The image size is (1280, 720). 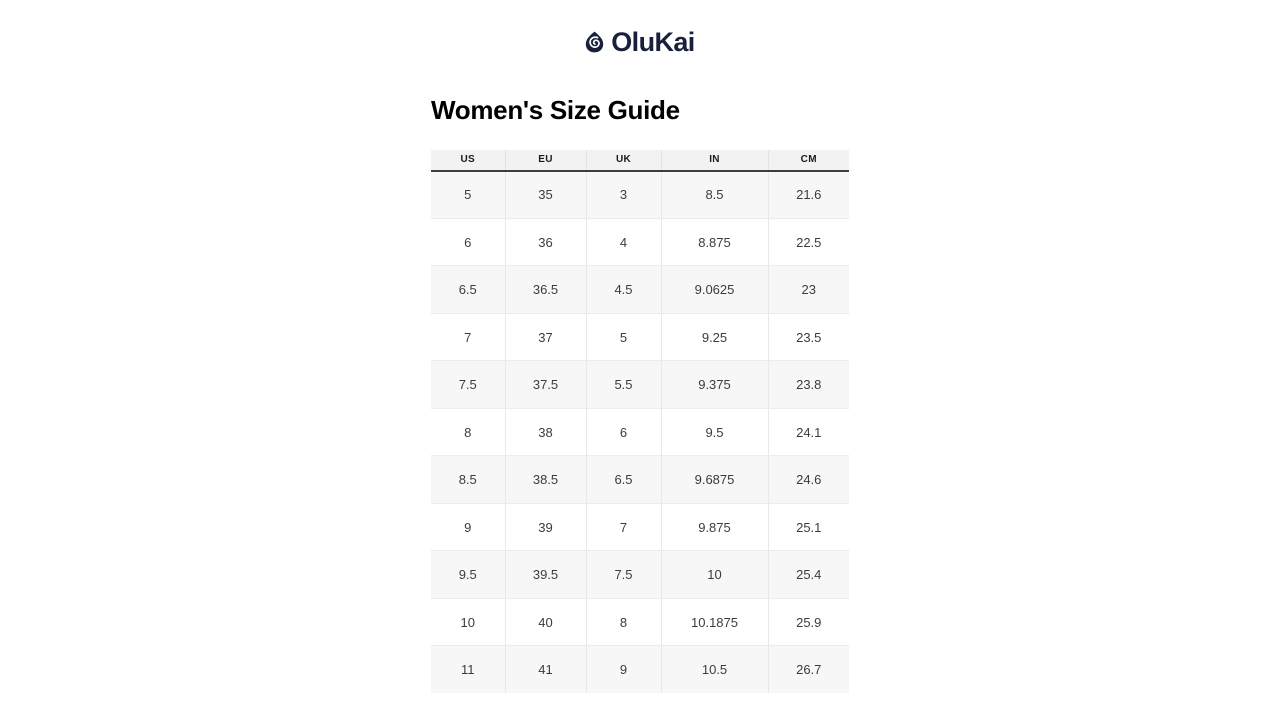 What do you see at coordinates (468, 669) in the screenshot?
I see `cell-us: 11` at bounding box center [468, 669].